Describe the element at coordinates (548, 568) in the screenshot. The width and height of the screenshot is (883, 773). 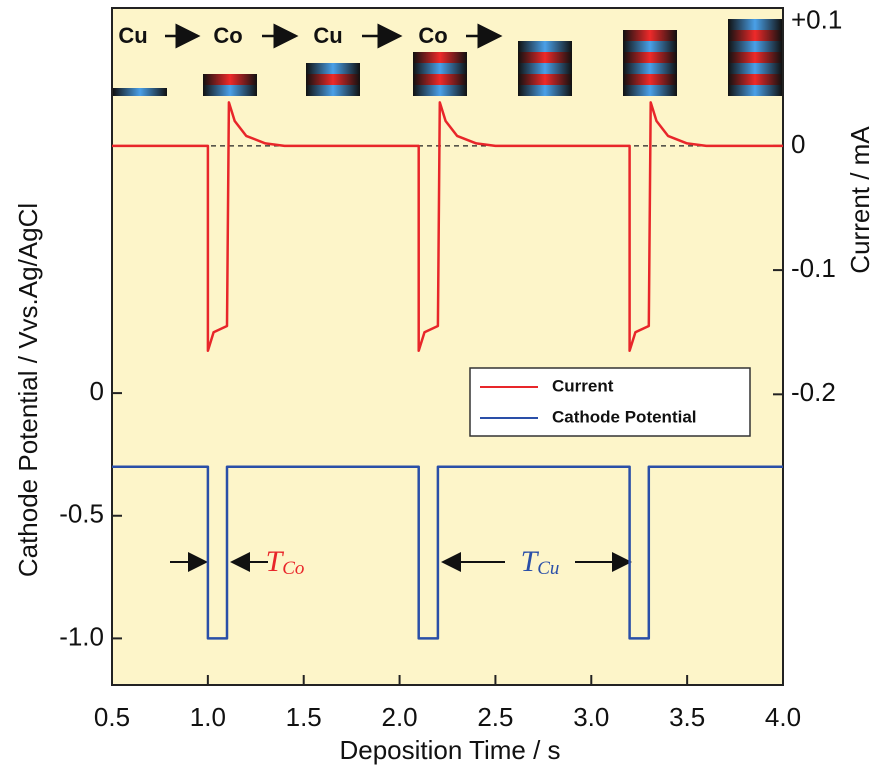
I see `annotation-subscript: Cu` at that location.